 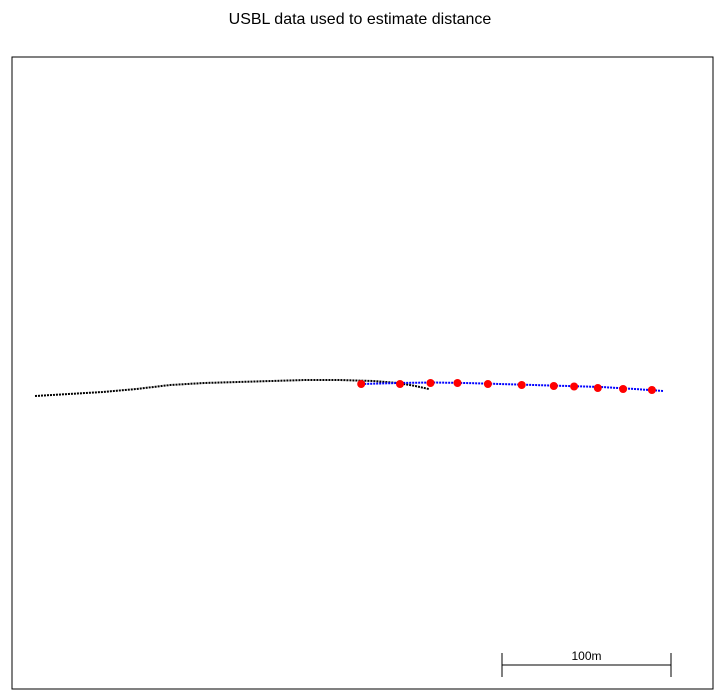 What do you see at coordinates (512, 386) in the screenshot?
I see `series-1-line` at bounding box center [512, 386].